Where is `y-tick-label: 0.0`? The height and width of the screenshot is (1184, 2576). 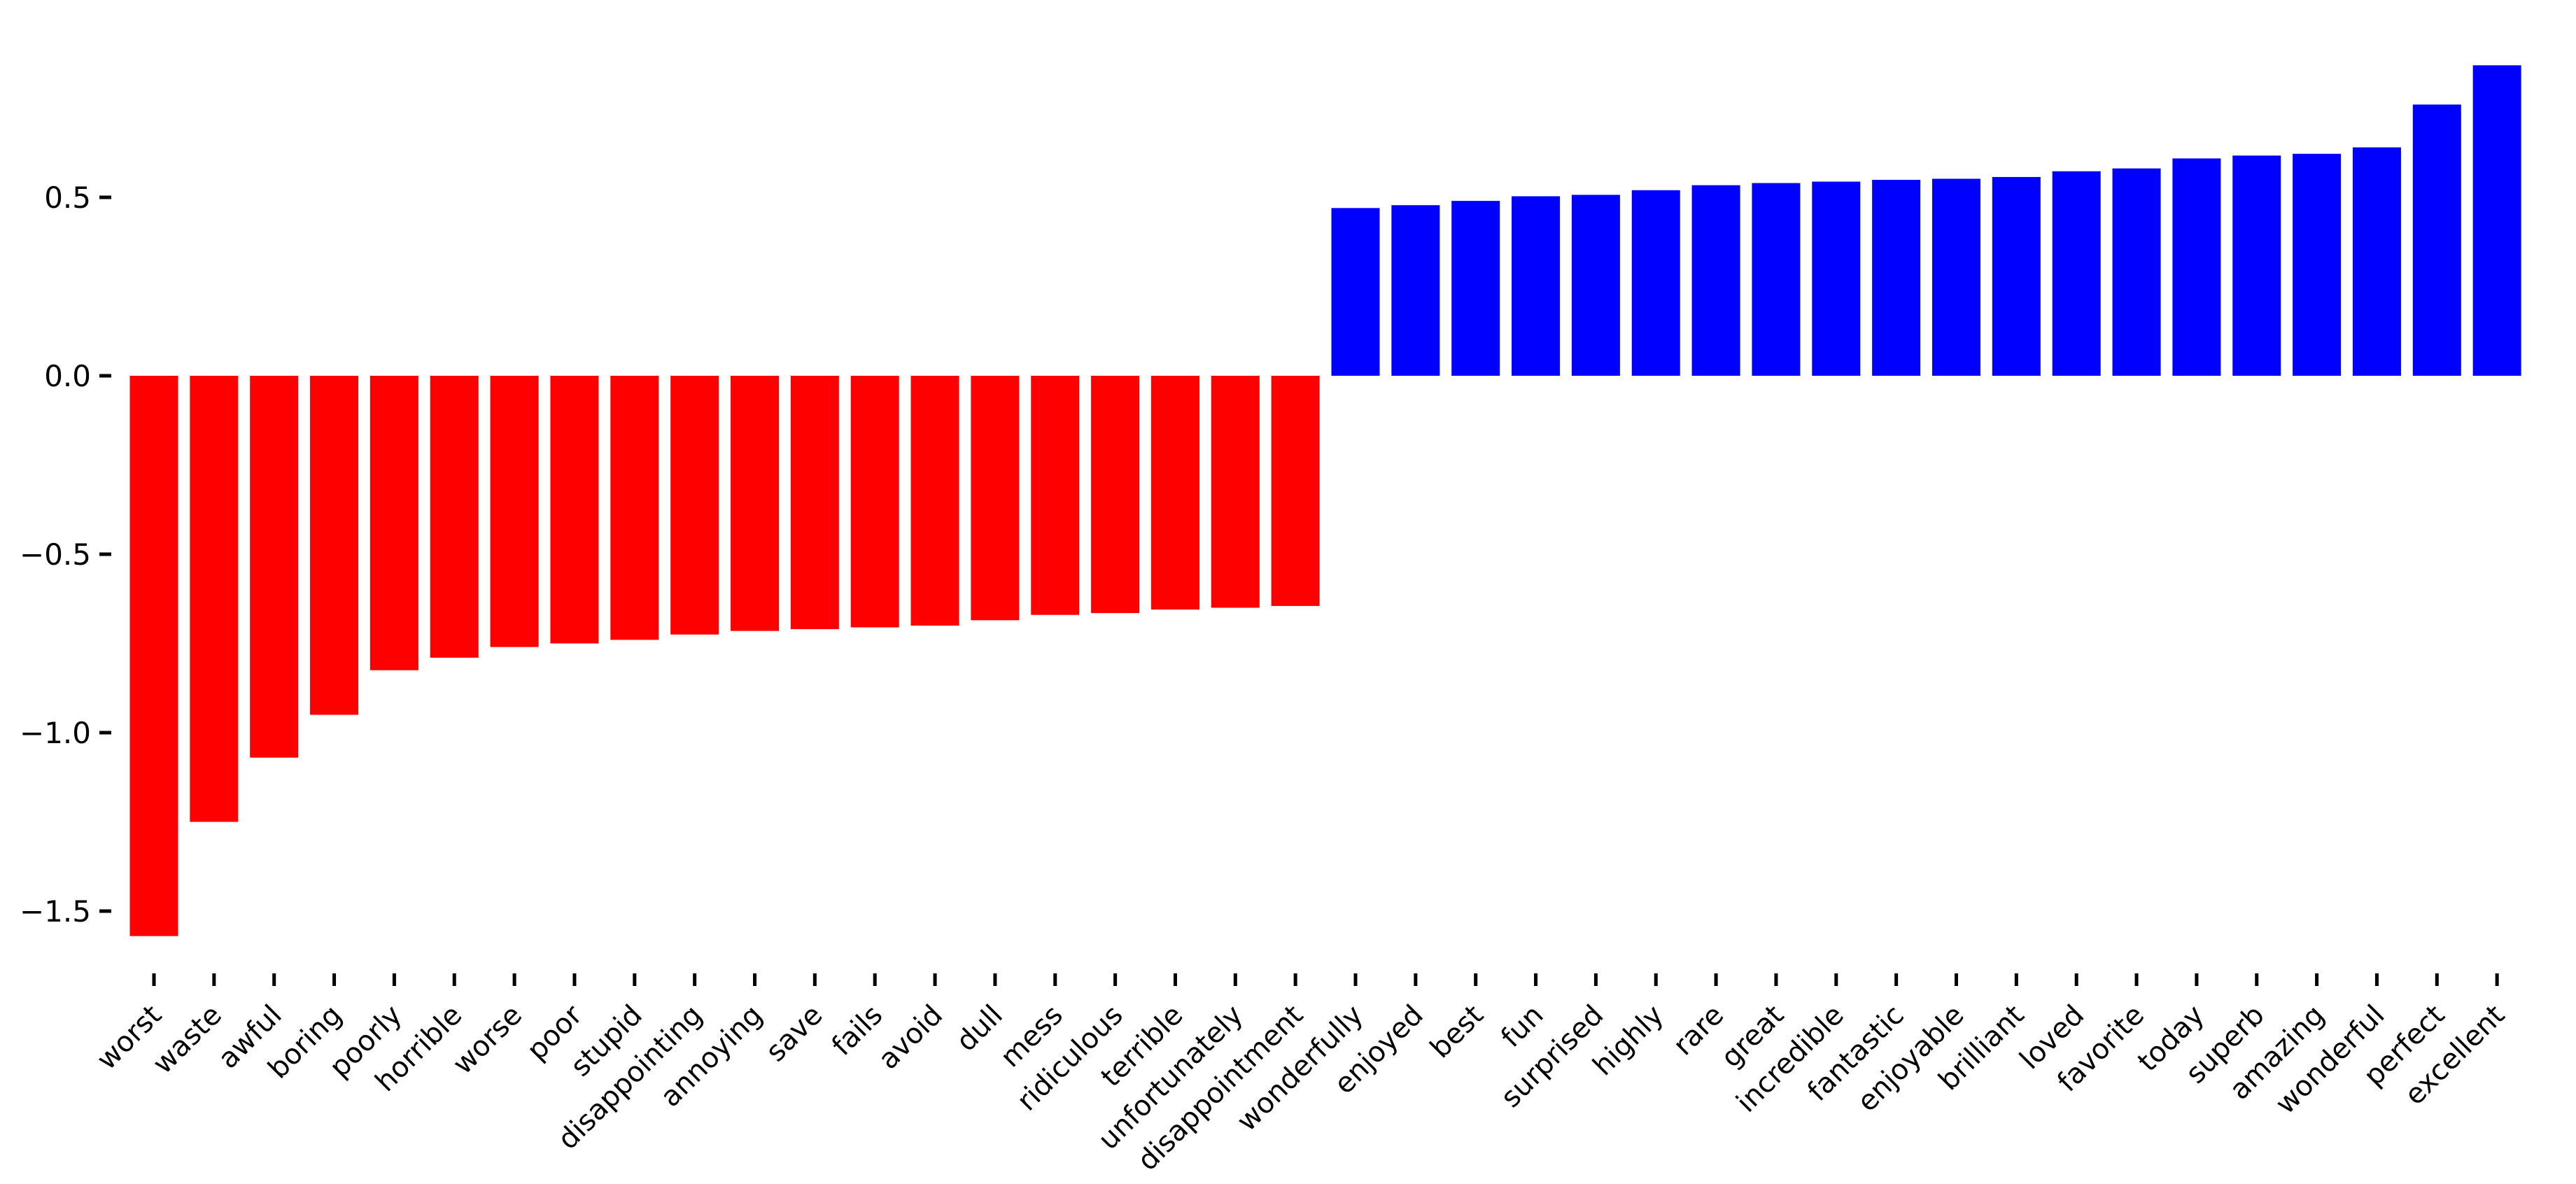 y-tick-label: 0.0 is located at coordinates (67, 376).